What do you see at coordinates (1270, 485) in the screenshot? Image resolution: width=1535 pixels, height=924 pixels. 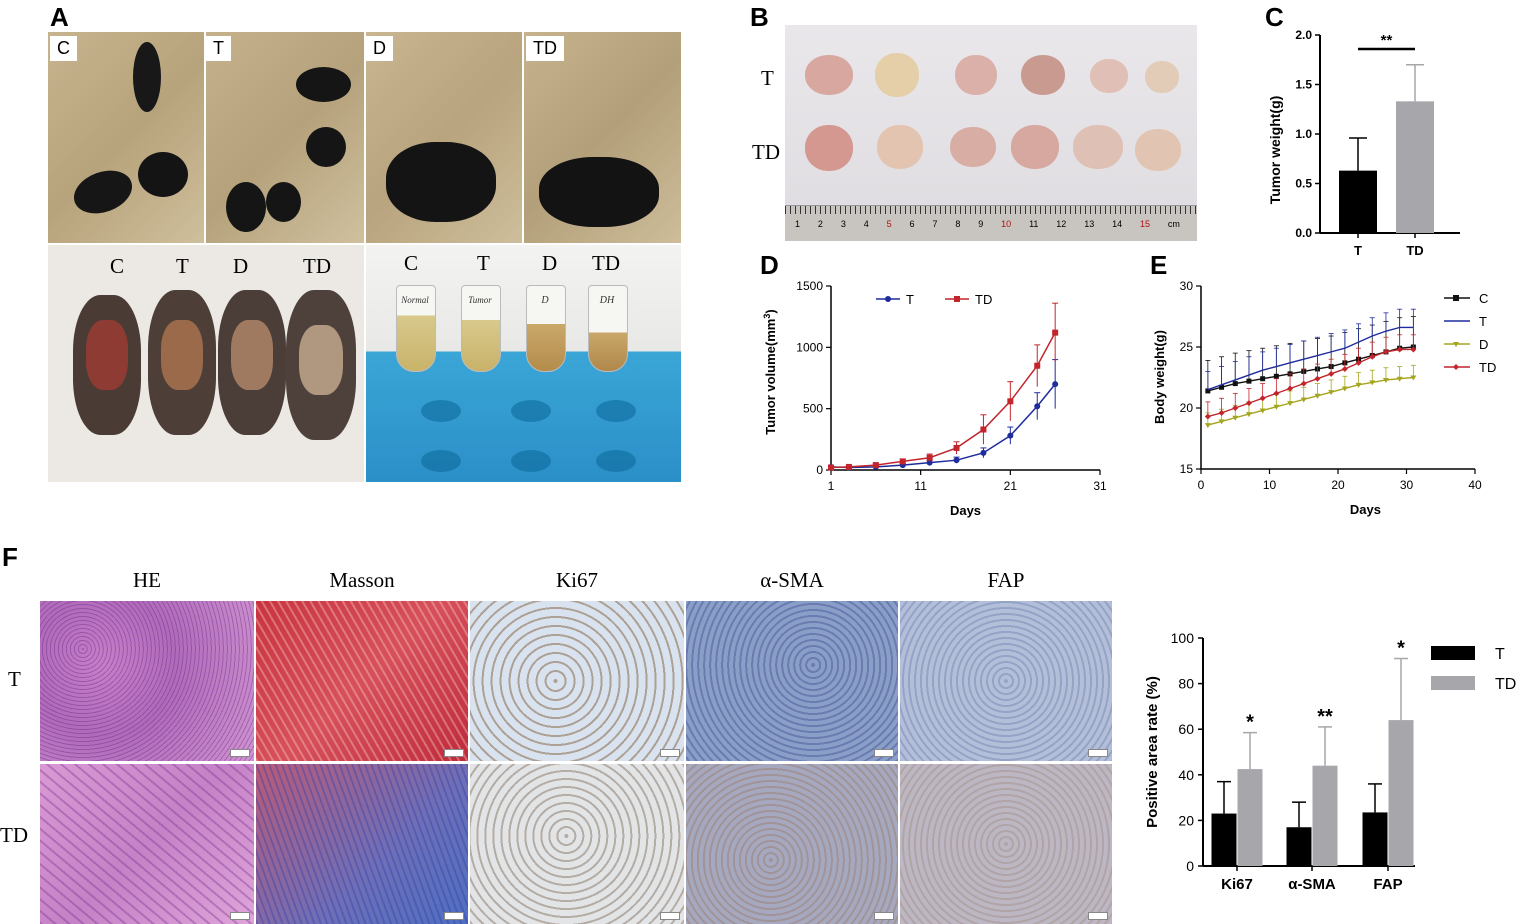 I see `chart-e-xtick-label: 10` at bounding box center [1270, 485].